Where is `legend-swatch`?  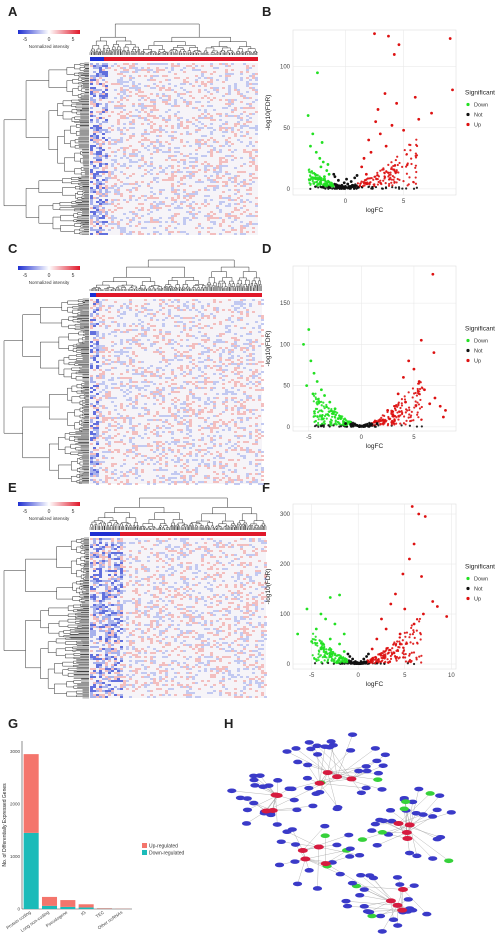
legend-swatch is located at coordinates (468, 350).